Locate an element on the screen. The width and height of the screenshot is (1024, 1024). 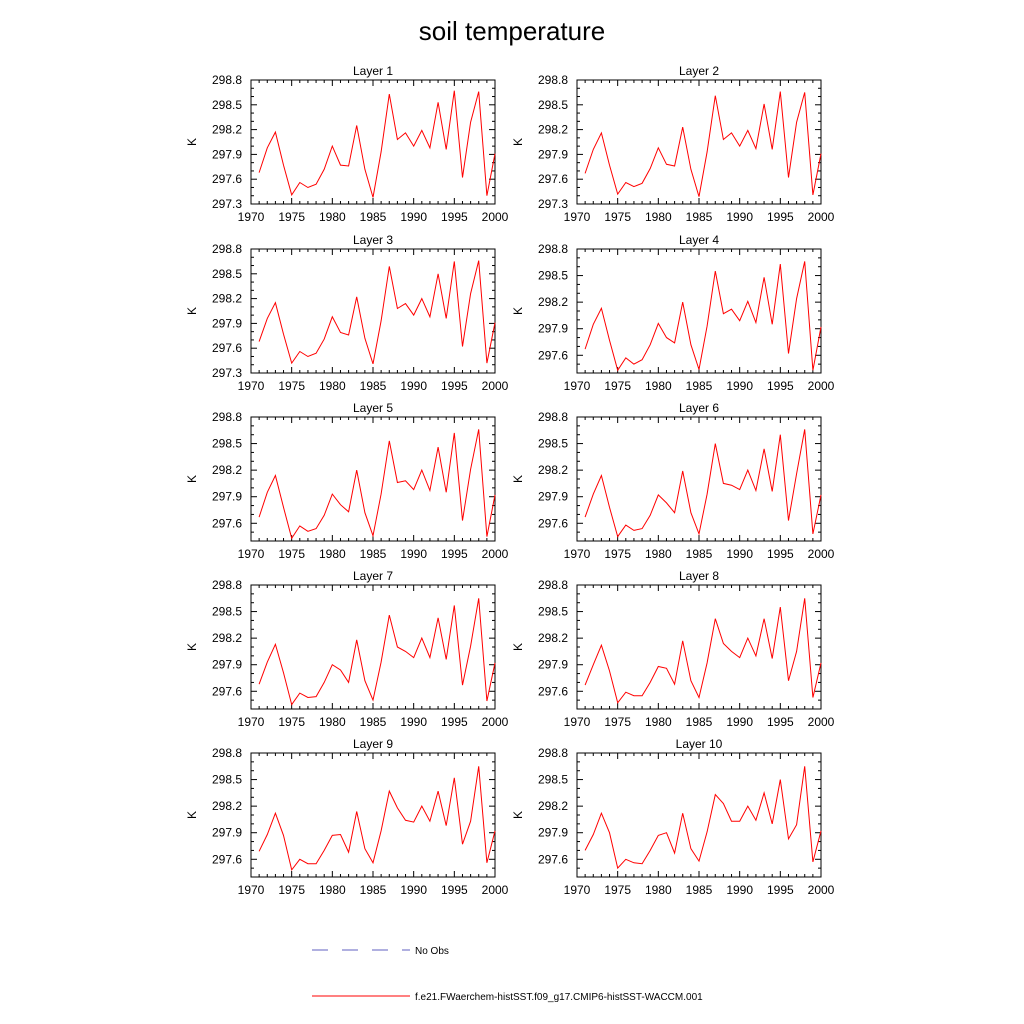
panel-title: Layer 3 is located at coordinates (373, 240).